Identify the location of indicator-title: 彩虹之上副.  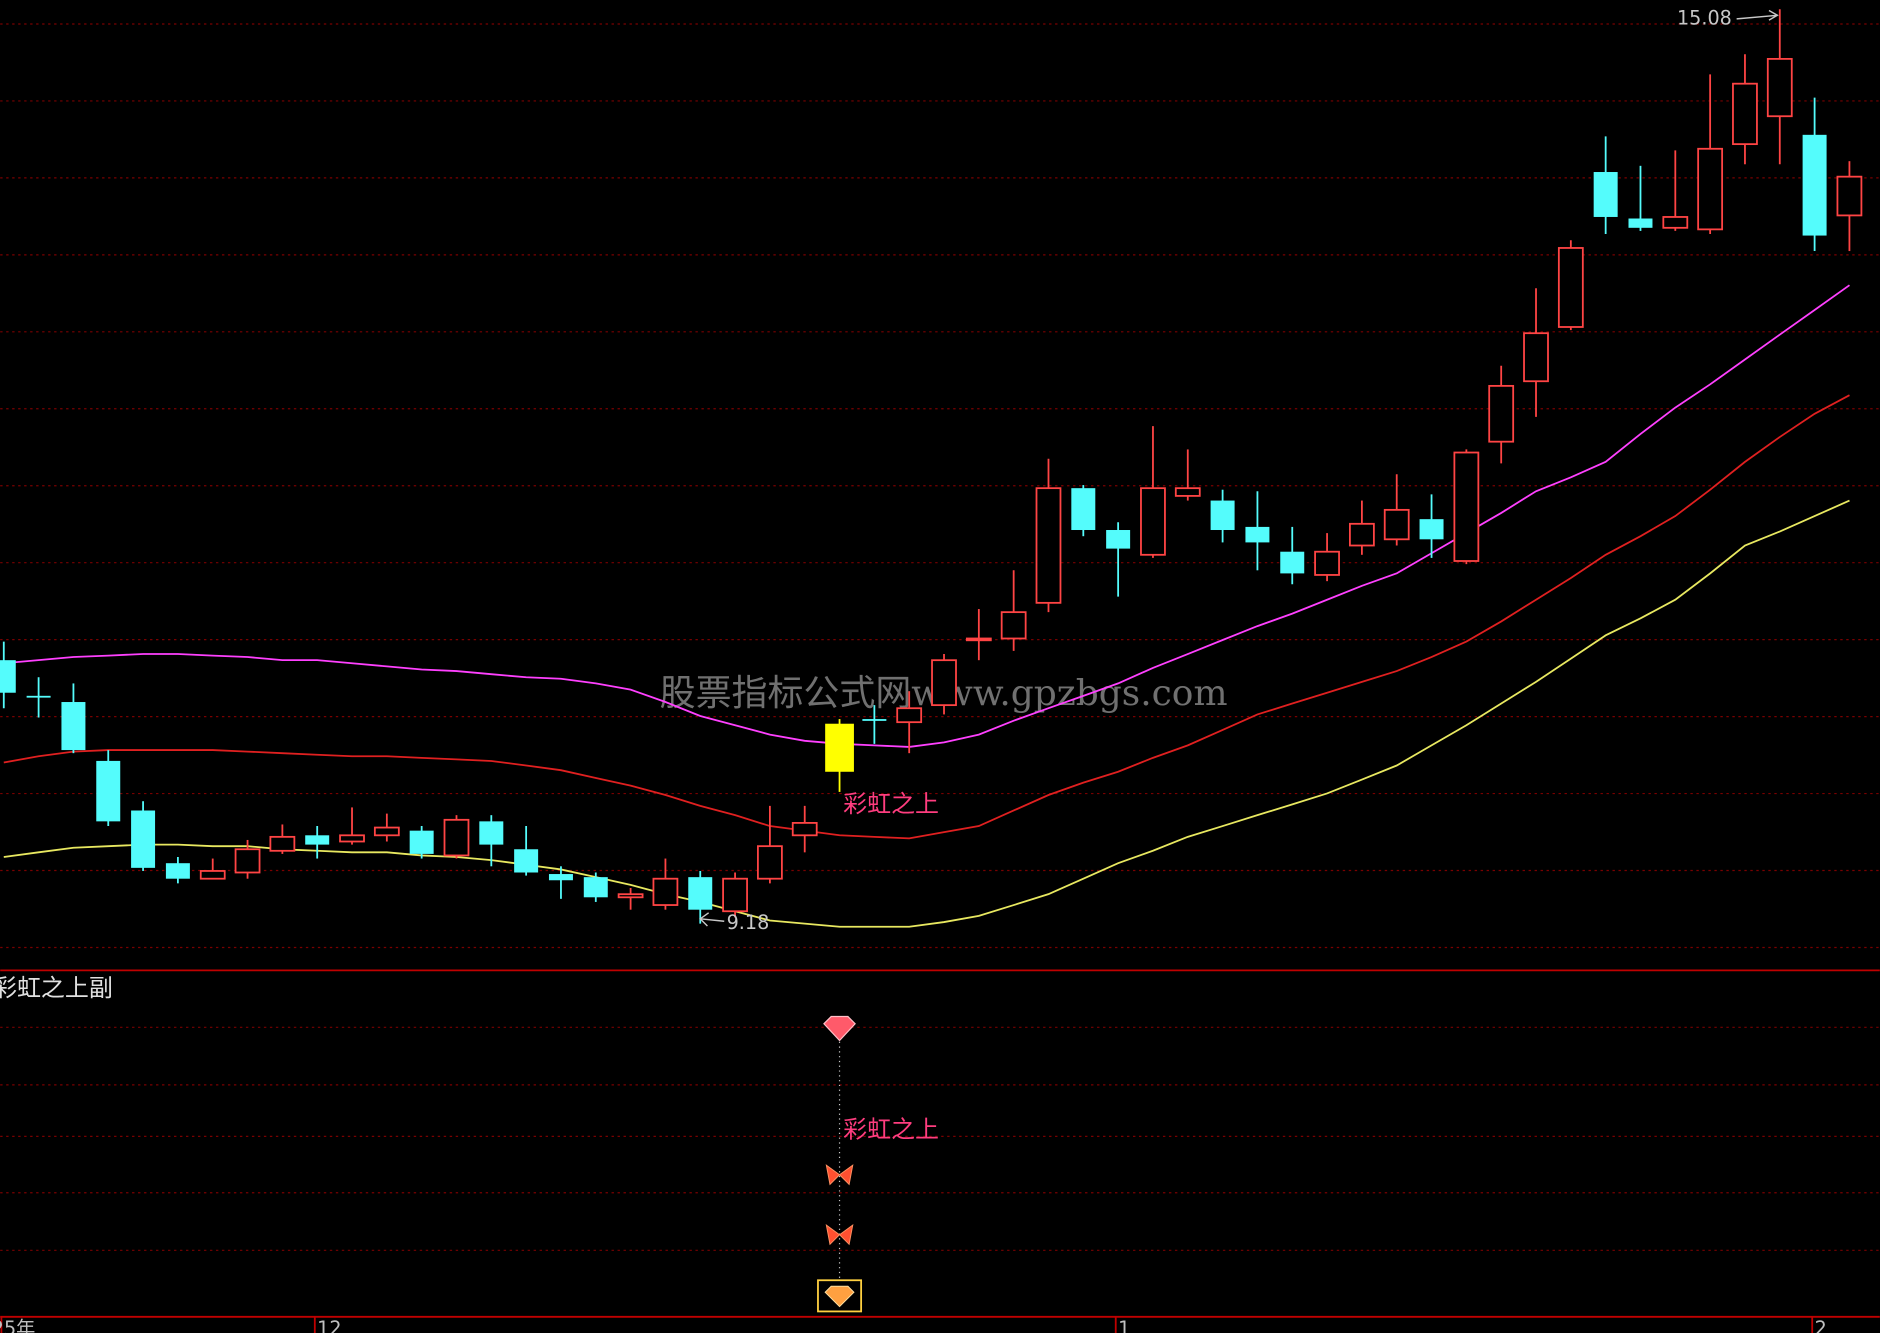
(56, 988).